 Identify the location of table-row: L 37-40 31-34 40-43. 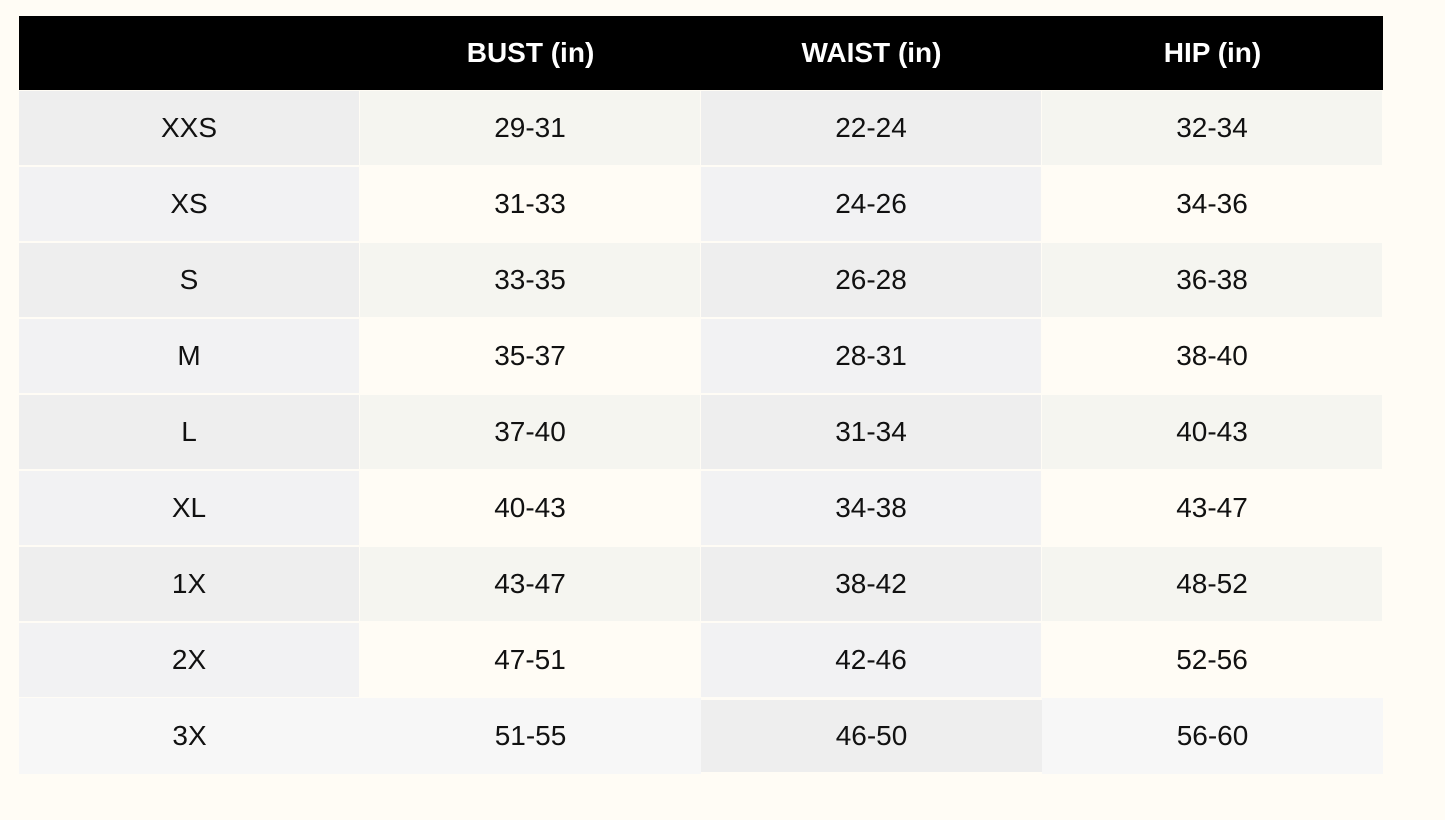
(701, 432).